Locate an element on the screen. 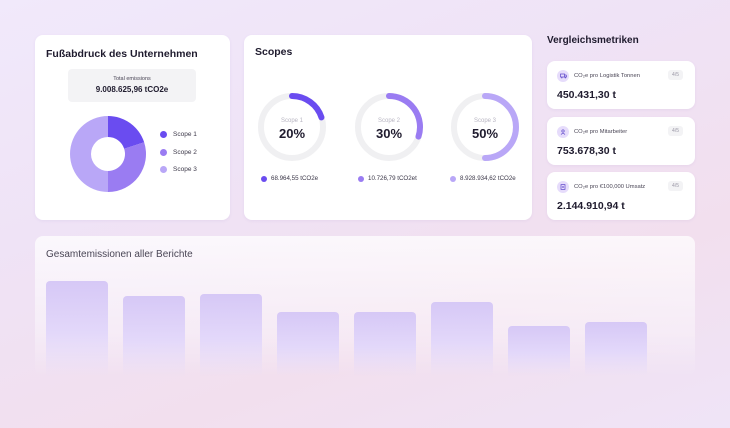  comparison-metrics-title: Vergleichsmetriken is located at coordinates (593, 40).